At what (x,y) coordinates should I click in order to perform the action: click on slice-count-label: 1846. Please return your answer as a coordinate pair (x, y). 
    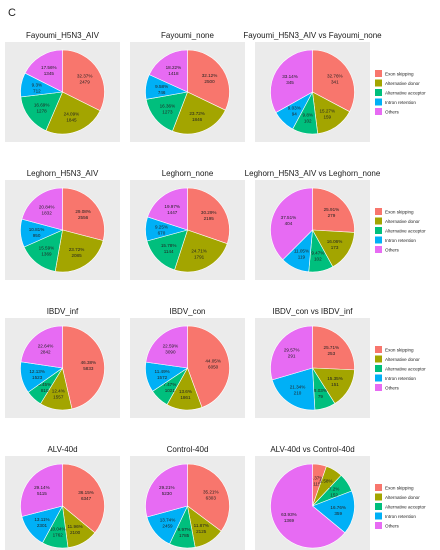
    Looking at the image, I should click on (197, 119).